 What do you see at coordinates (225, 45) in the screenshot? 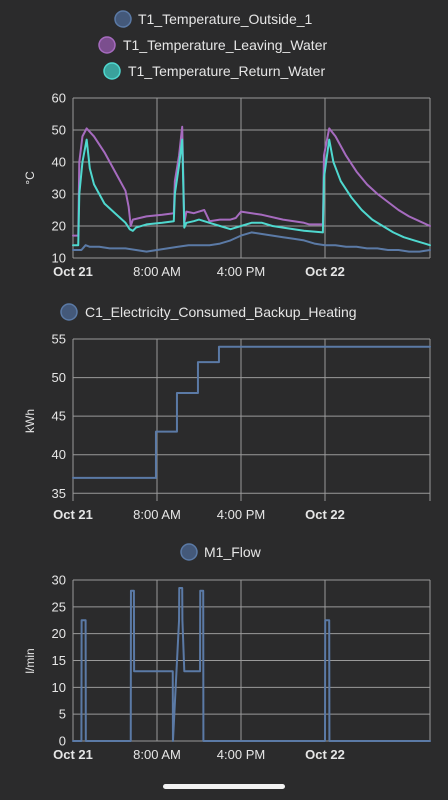
I see `legend-label-leaving: T1_Temperature_Leaving_Water` at bounding box center [225, 45].